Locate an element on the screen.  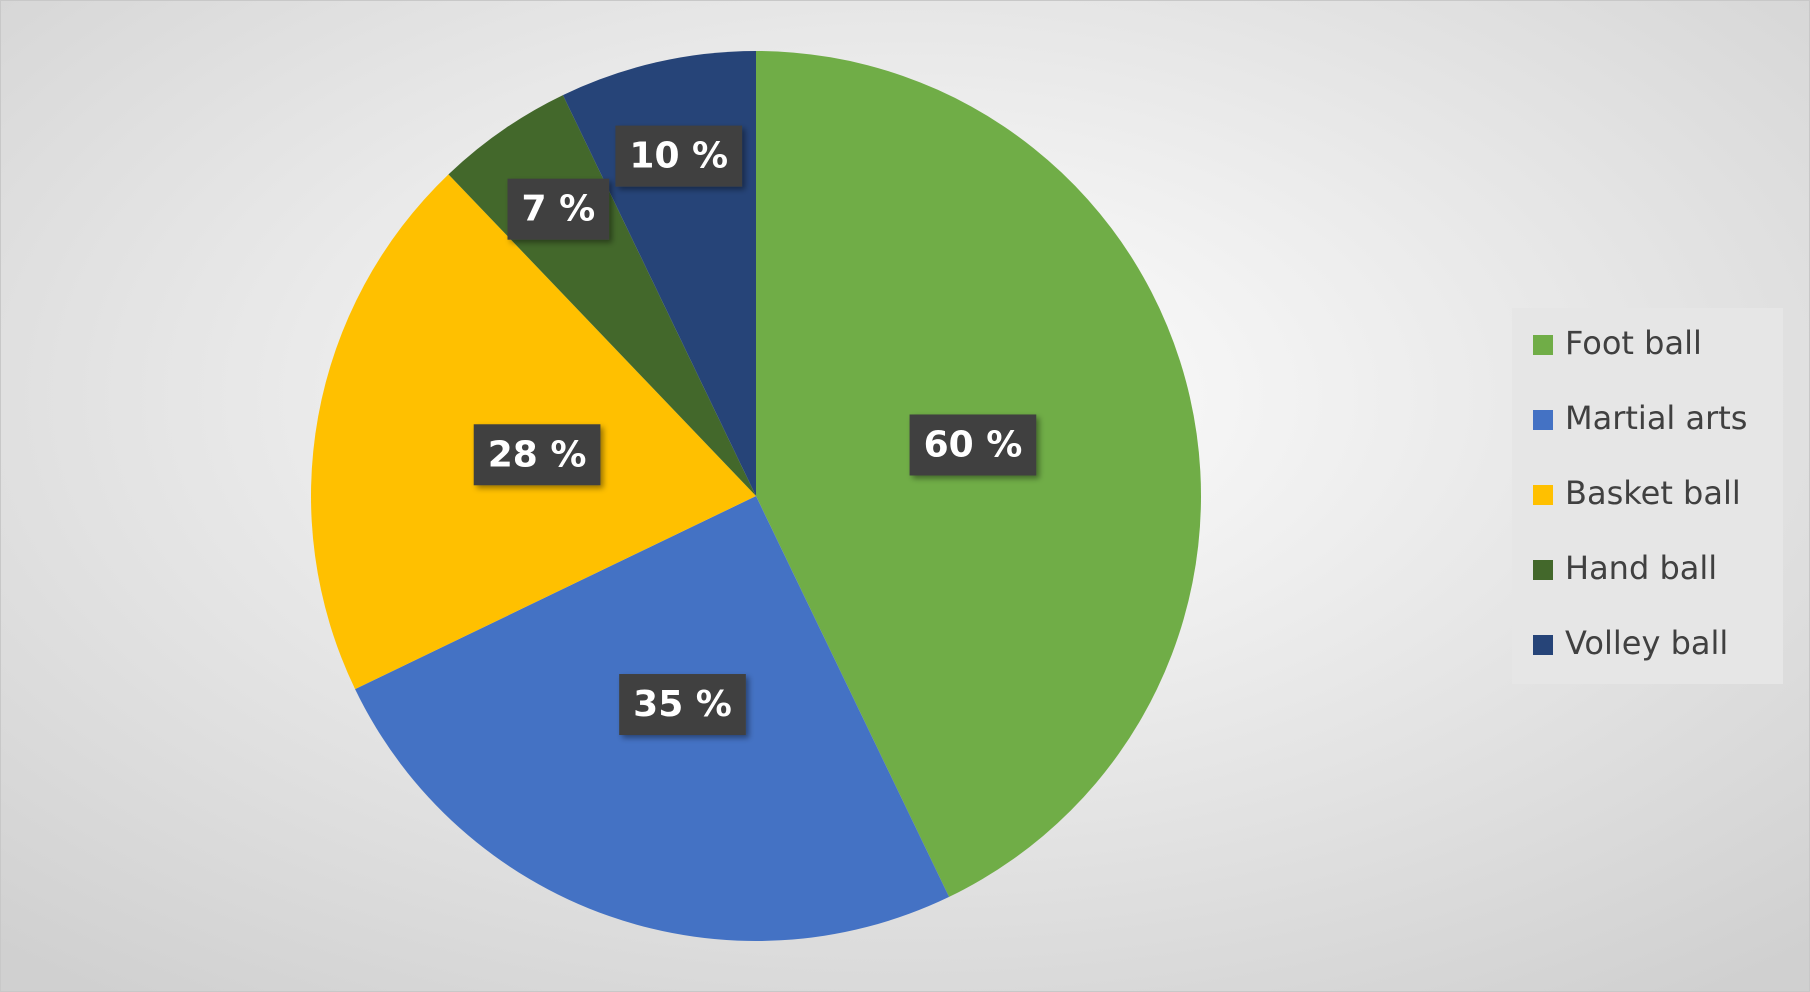
data-label: 10 % is located at coordinates (678, 156).